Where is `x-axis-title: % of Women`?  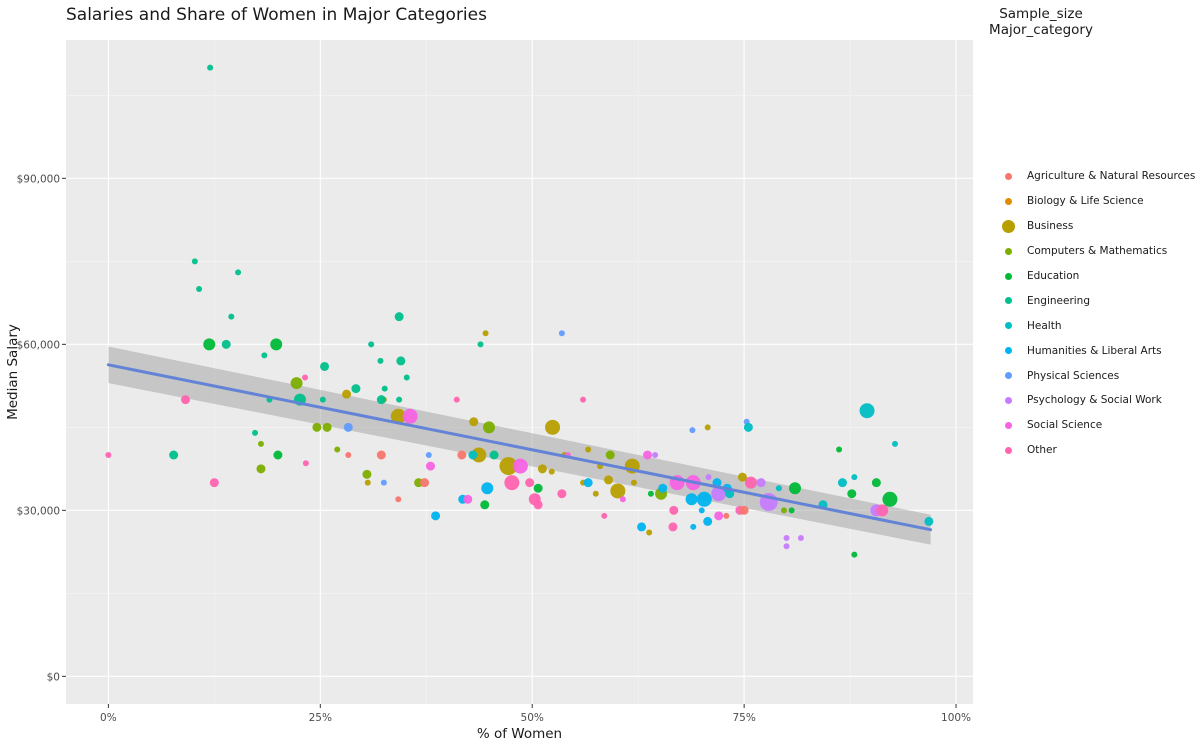
x-axis-title: % of Women is located at coordinates (519, 733).